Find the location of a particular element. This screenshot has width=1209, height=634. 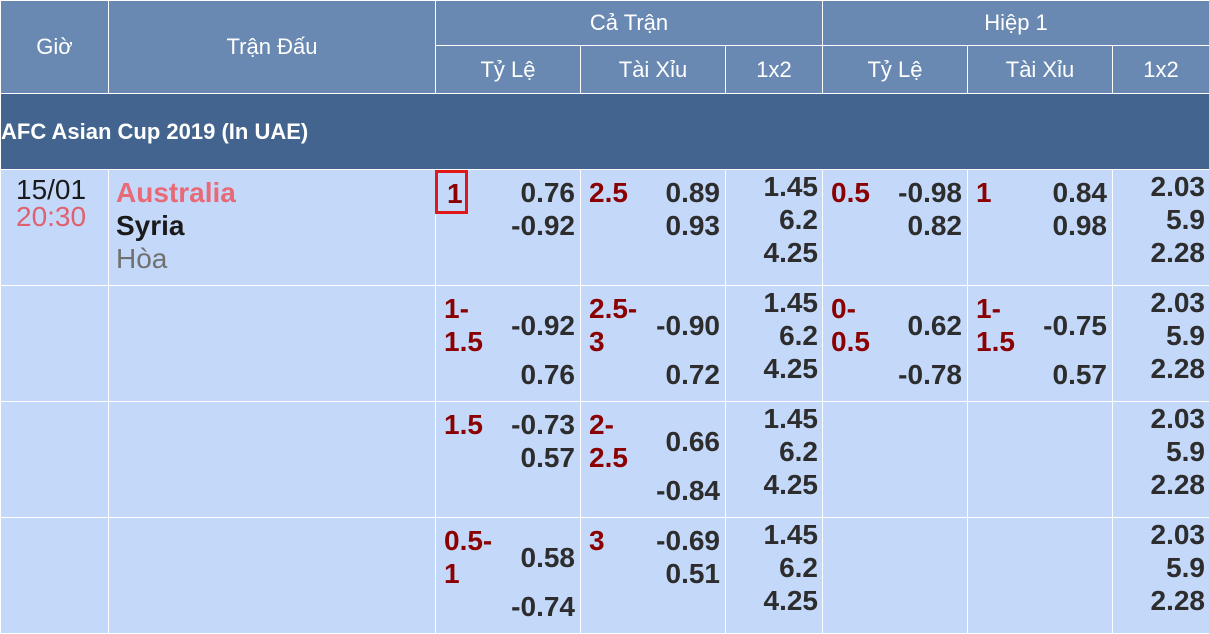

col-header-match: Trận Đấu is located at coordinates (272, 47).